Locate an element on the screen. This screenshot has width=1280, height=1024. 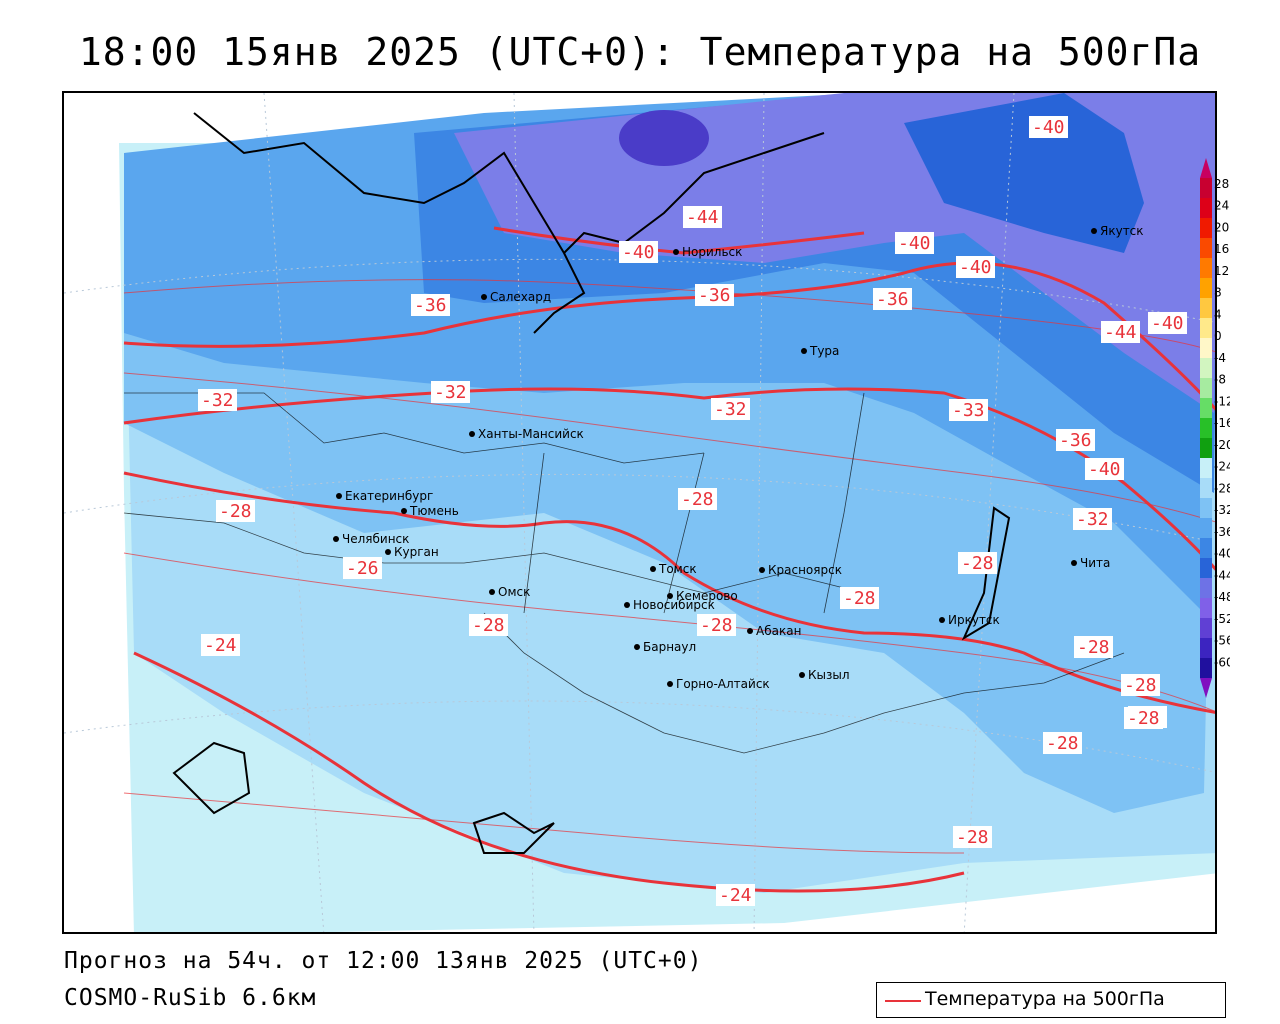
isoline-label: -32 is located at coordinates (217, 400).